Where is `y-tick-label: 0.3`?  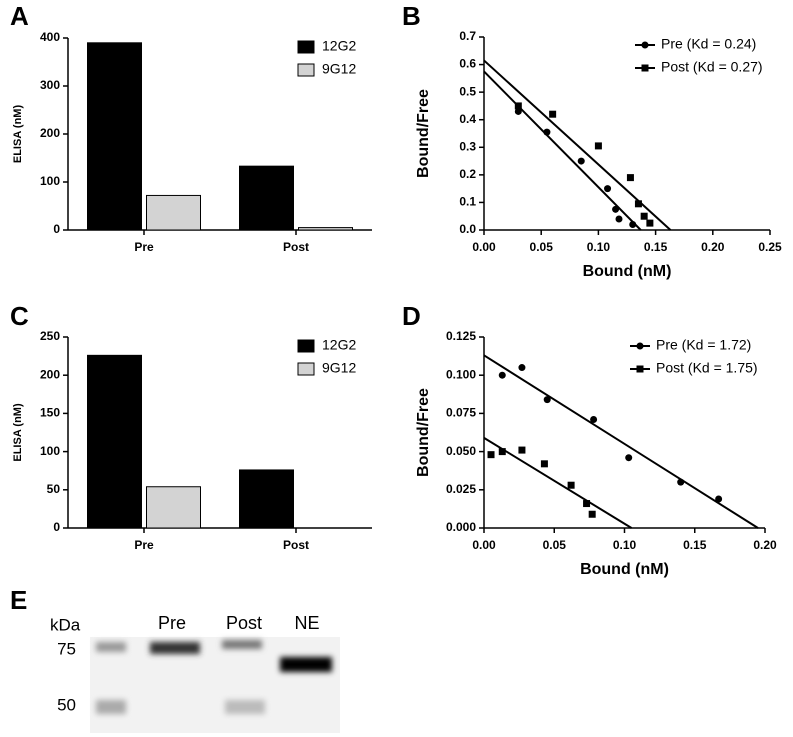 y-tick-label: 0.3 is located at coordinates (467, 146).